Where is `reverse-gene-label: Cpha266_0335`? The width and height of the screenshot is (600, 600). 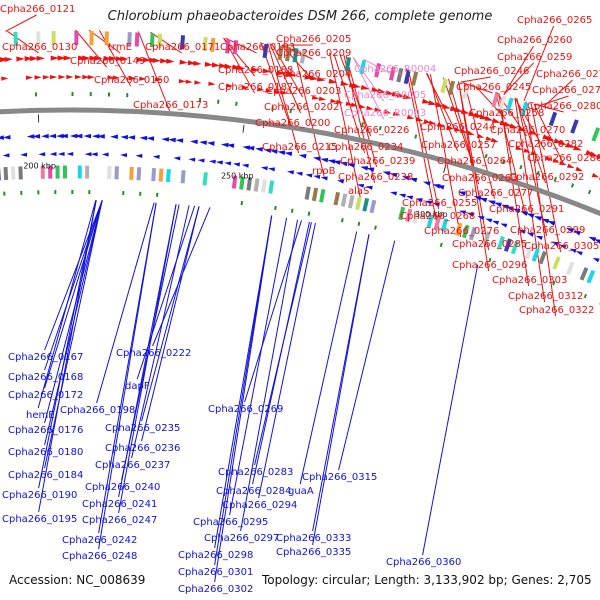
reverse-gene-label: Cpha266_0335 is located at coordinates (313, 552).